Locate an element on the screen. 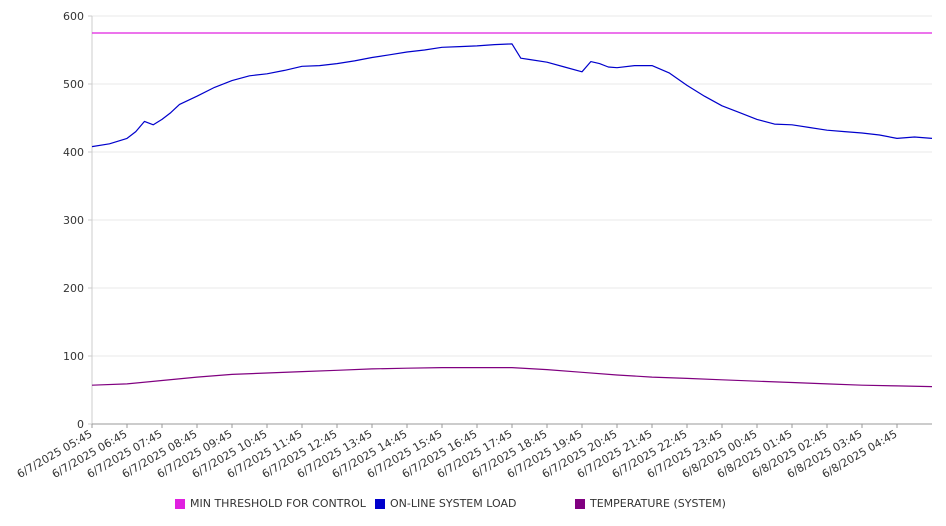  y-tick-label-200: 200 is located at coordinates (73, 288).